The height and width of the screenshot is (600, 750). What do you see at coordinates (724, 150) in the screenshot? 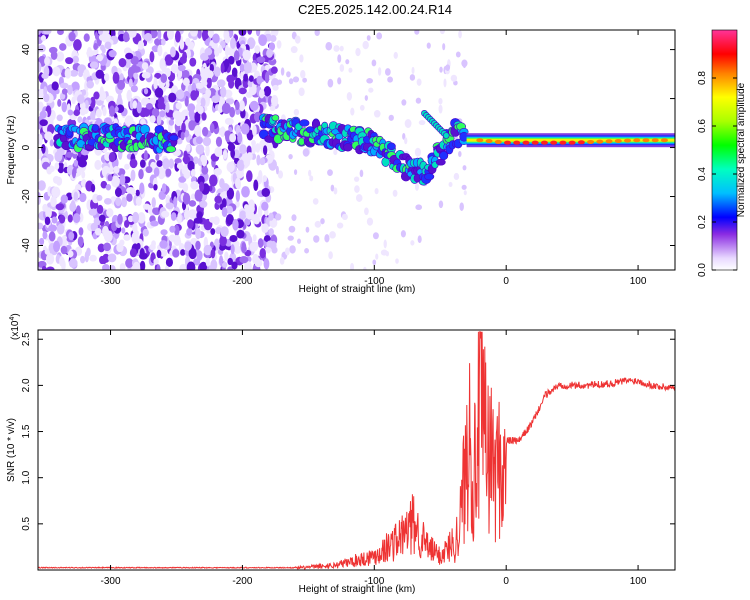
I see `colorbar` at bounding box center [724, 150].